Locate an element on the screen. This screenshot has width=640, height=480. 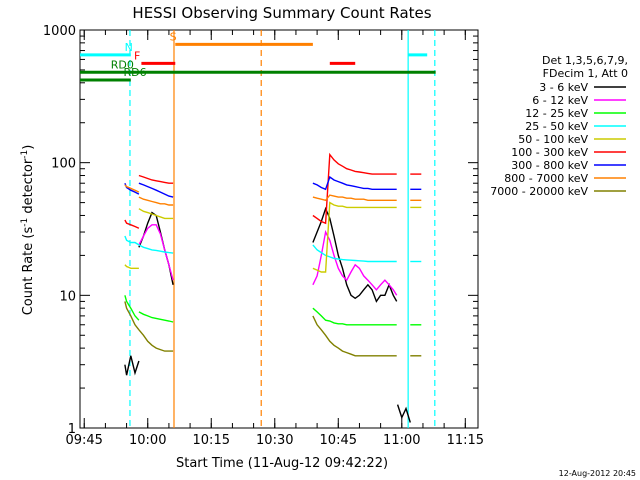
x-tick-label: 11:15 is located at coordinates (465, 440).